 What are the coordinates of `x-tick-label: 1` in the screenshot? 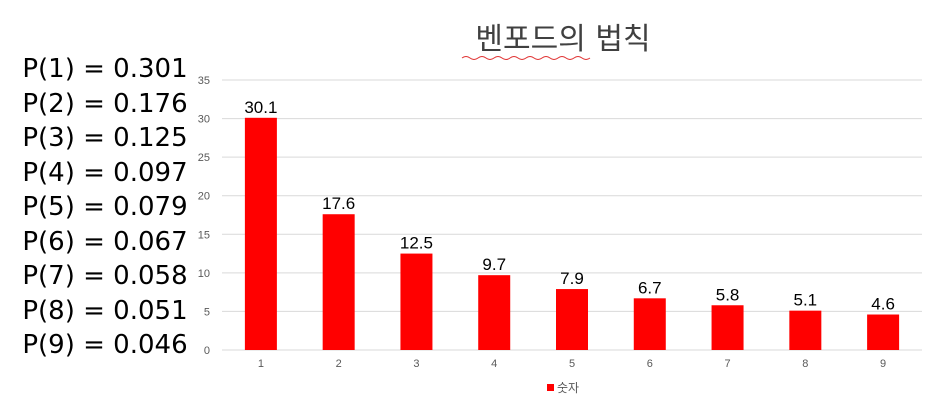 It's located at (261, 364).